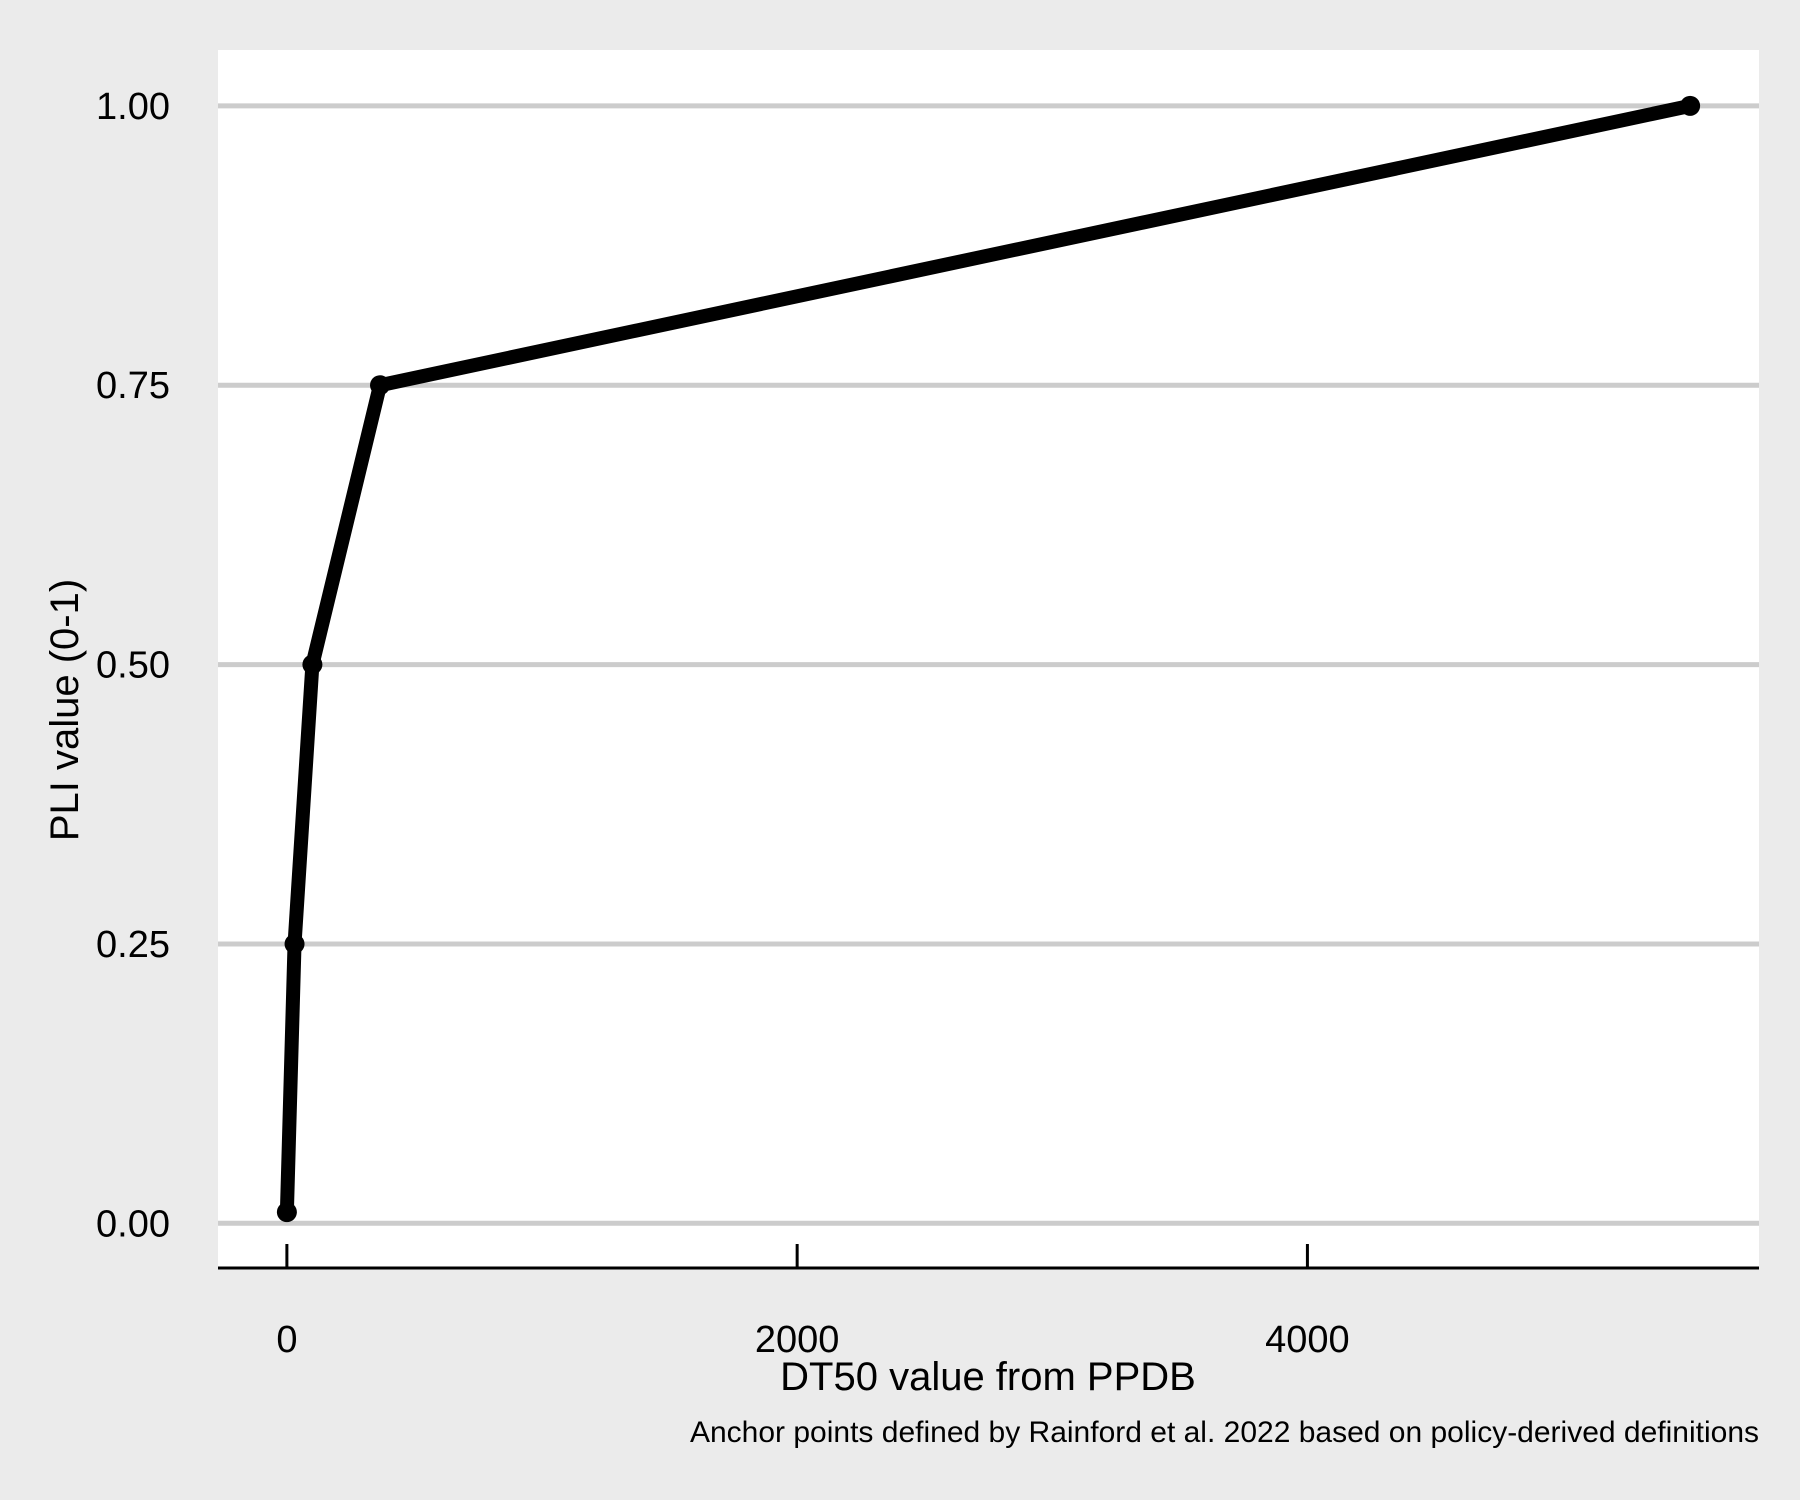  What do you see at coordinates (133, 1224) in the screenshot?
I see `y-tick-label: 0.00` at bounding box center [133, 1224].